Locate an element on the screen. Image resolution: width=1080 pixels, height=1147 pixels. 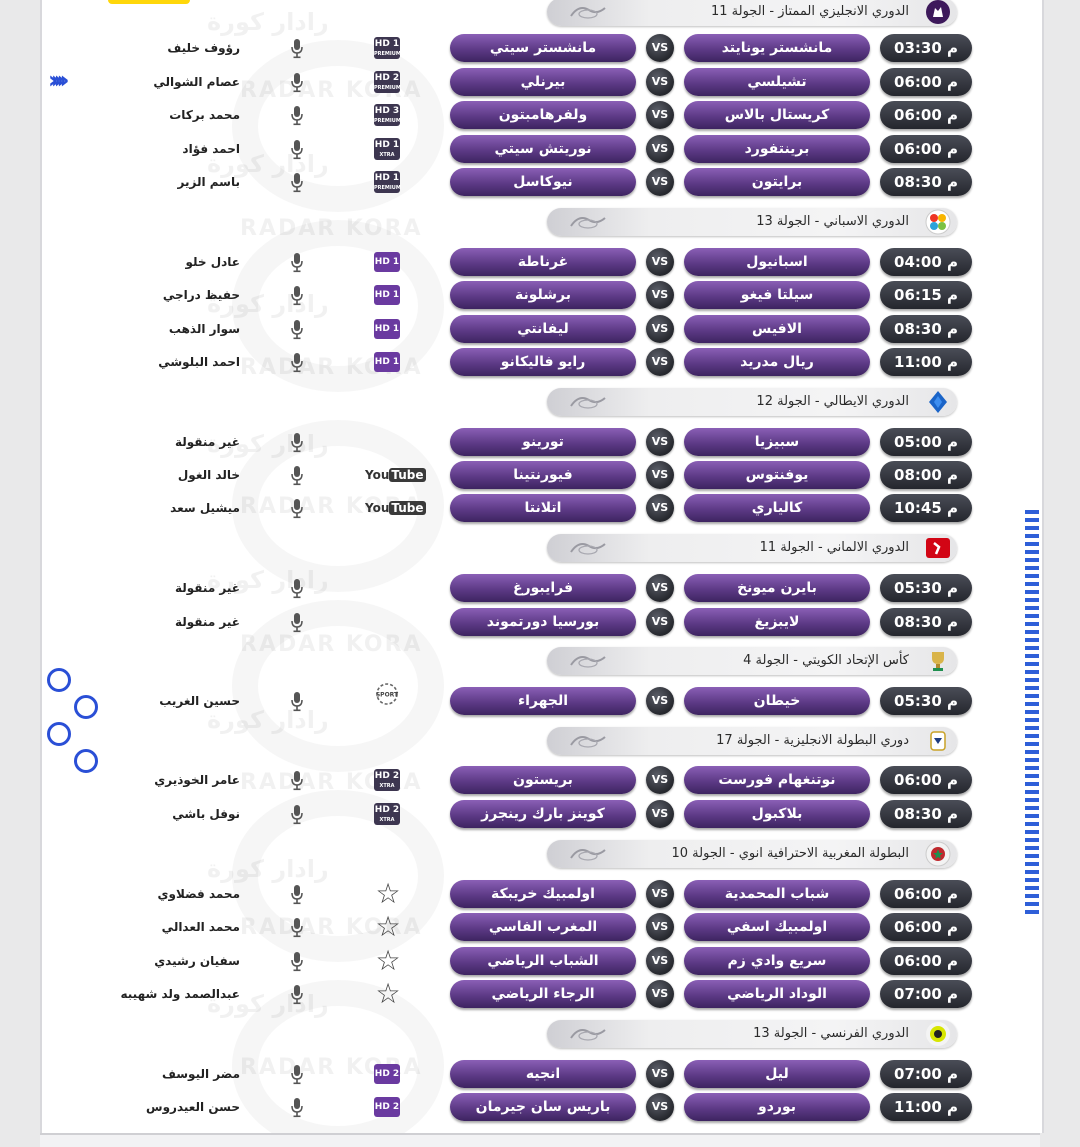
away-team: بيرنلي is located at coordinates (543, 82).